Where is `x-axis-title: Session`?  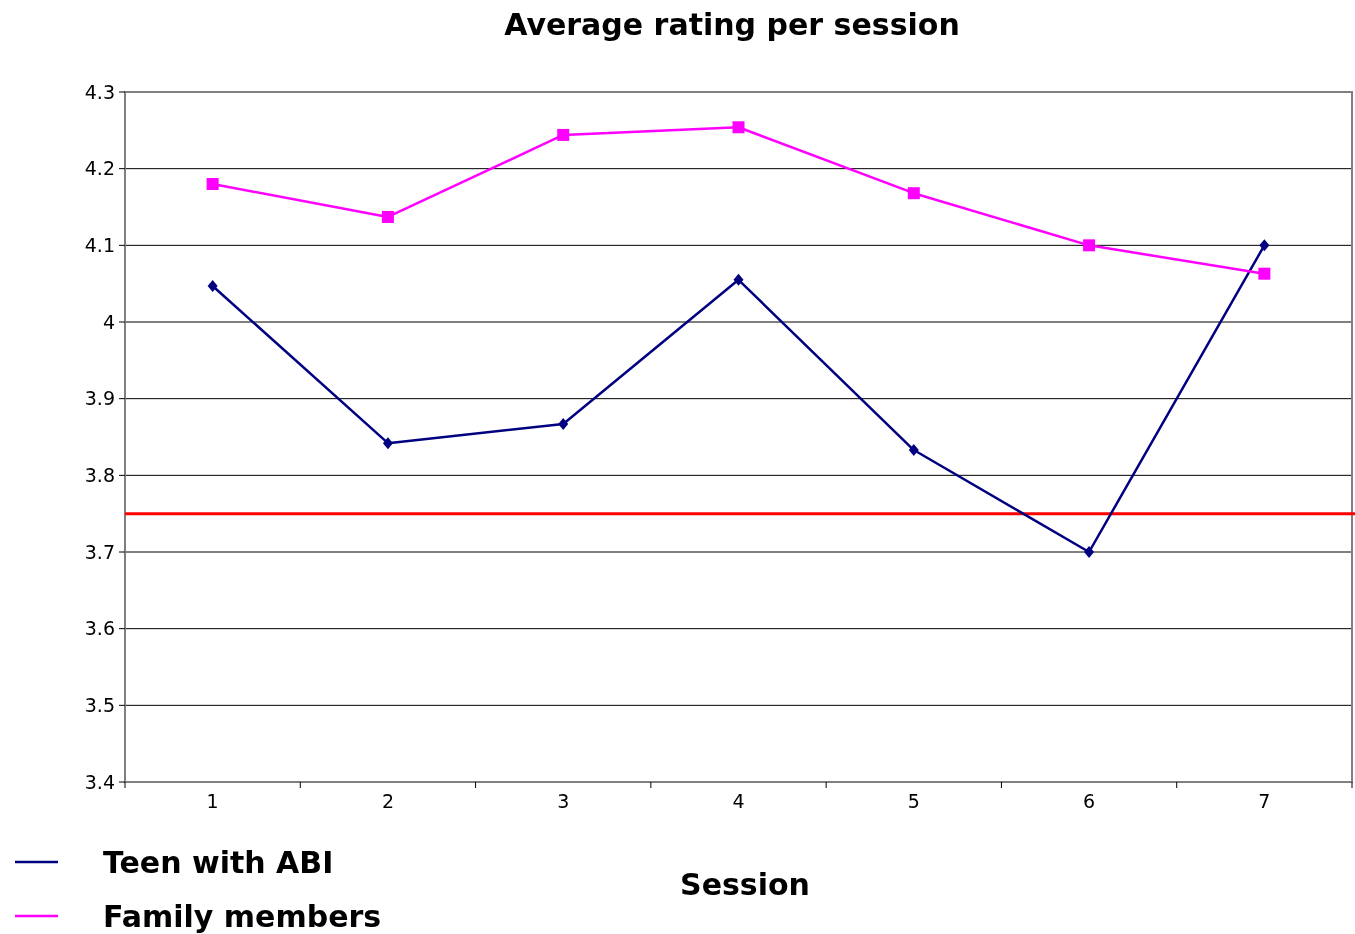 x-axis-title: Session is located at coordinates (745, 884).